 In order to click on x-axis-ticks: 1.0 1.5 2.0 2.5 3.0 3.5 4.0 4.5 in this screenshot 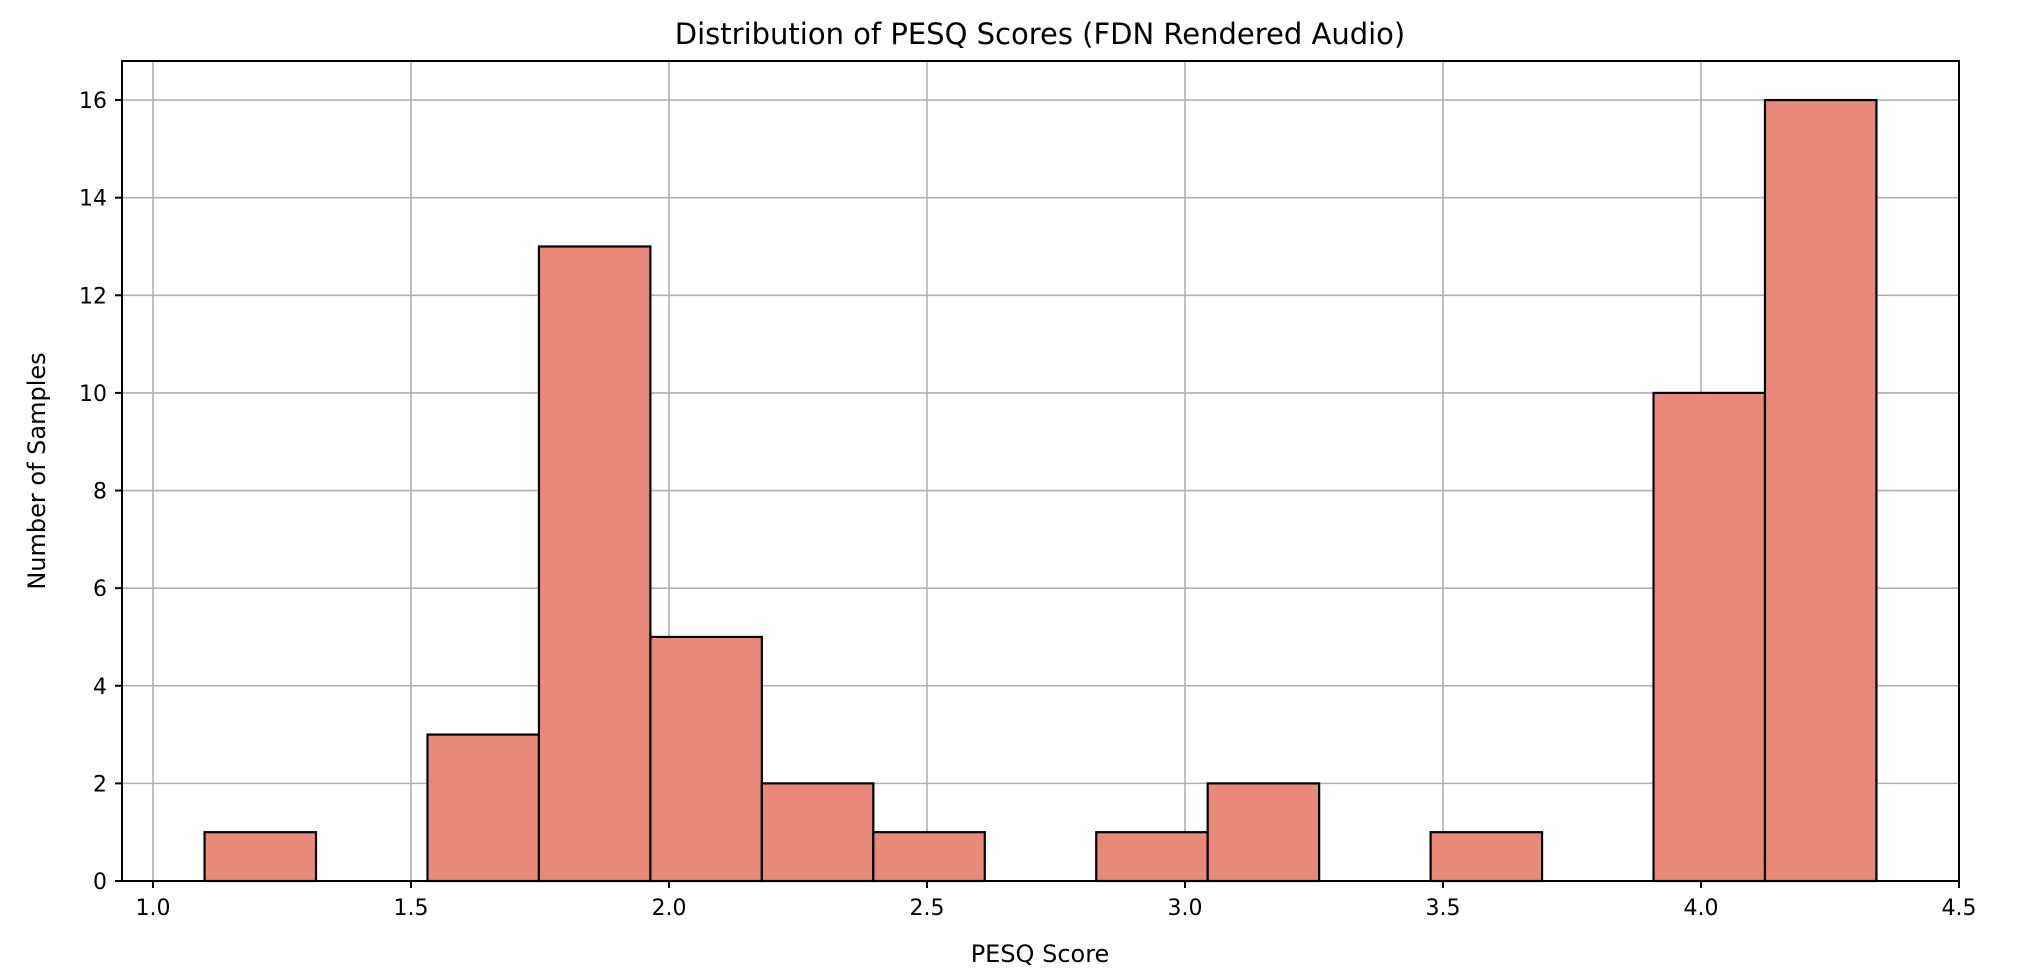, I will do `click(1056, 901)`.